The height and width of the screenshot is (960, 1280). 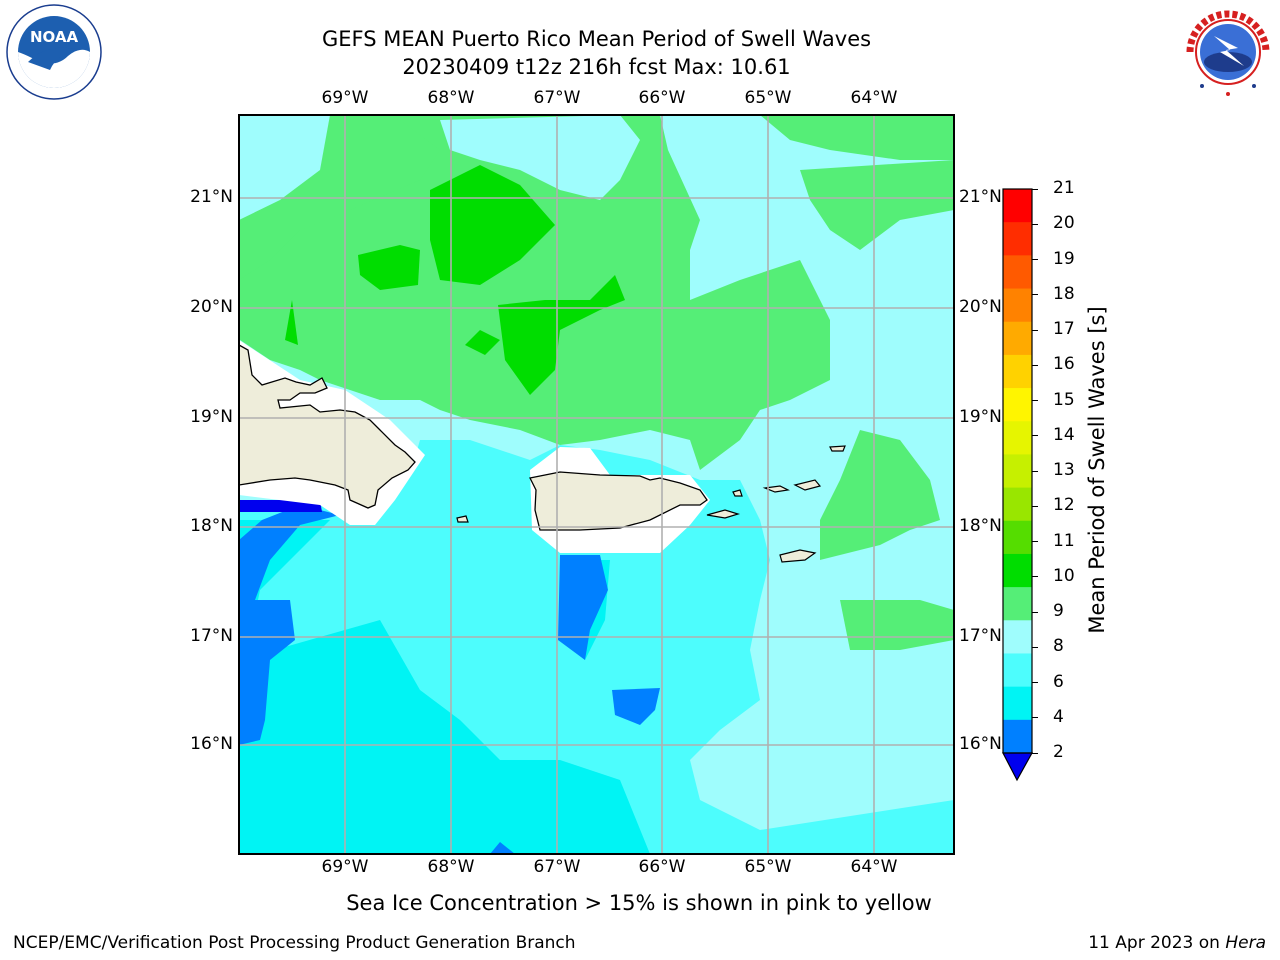 I want to click on land-tortola, so click(x=807, y=485).